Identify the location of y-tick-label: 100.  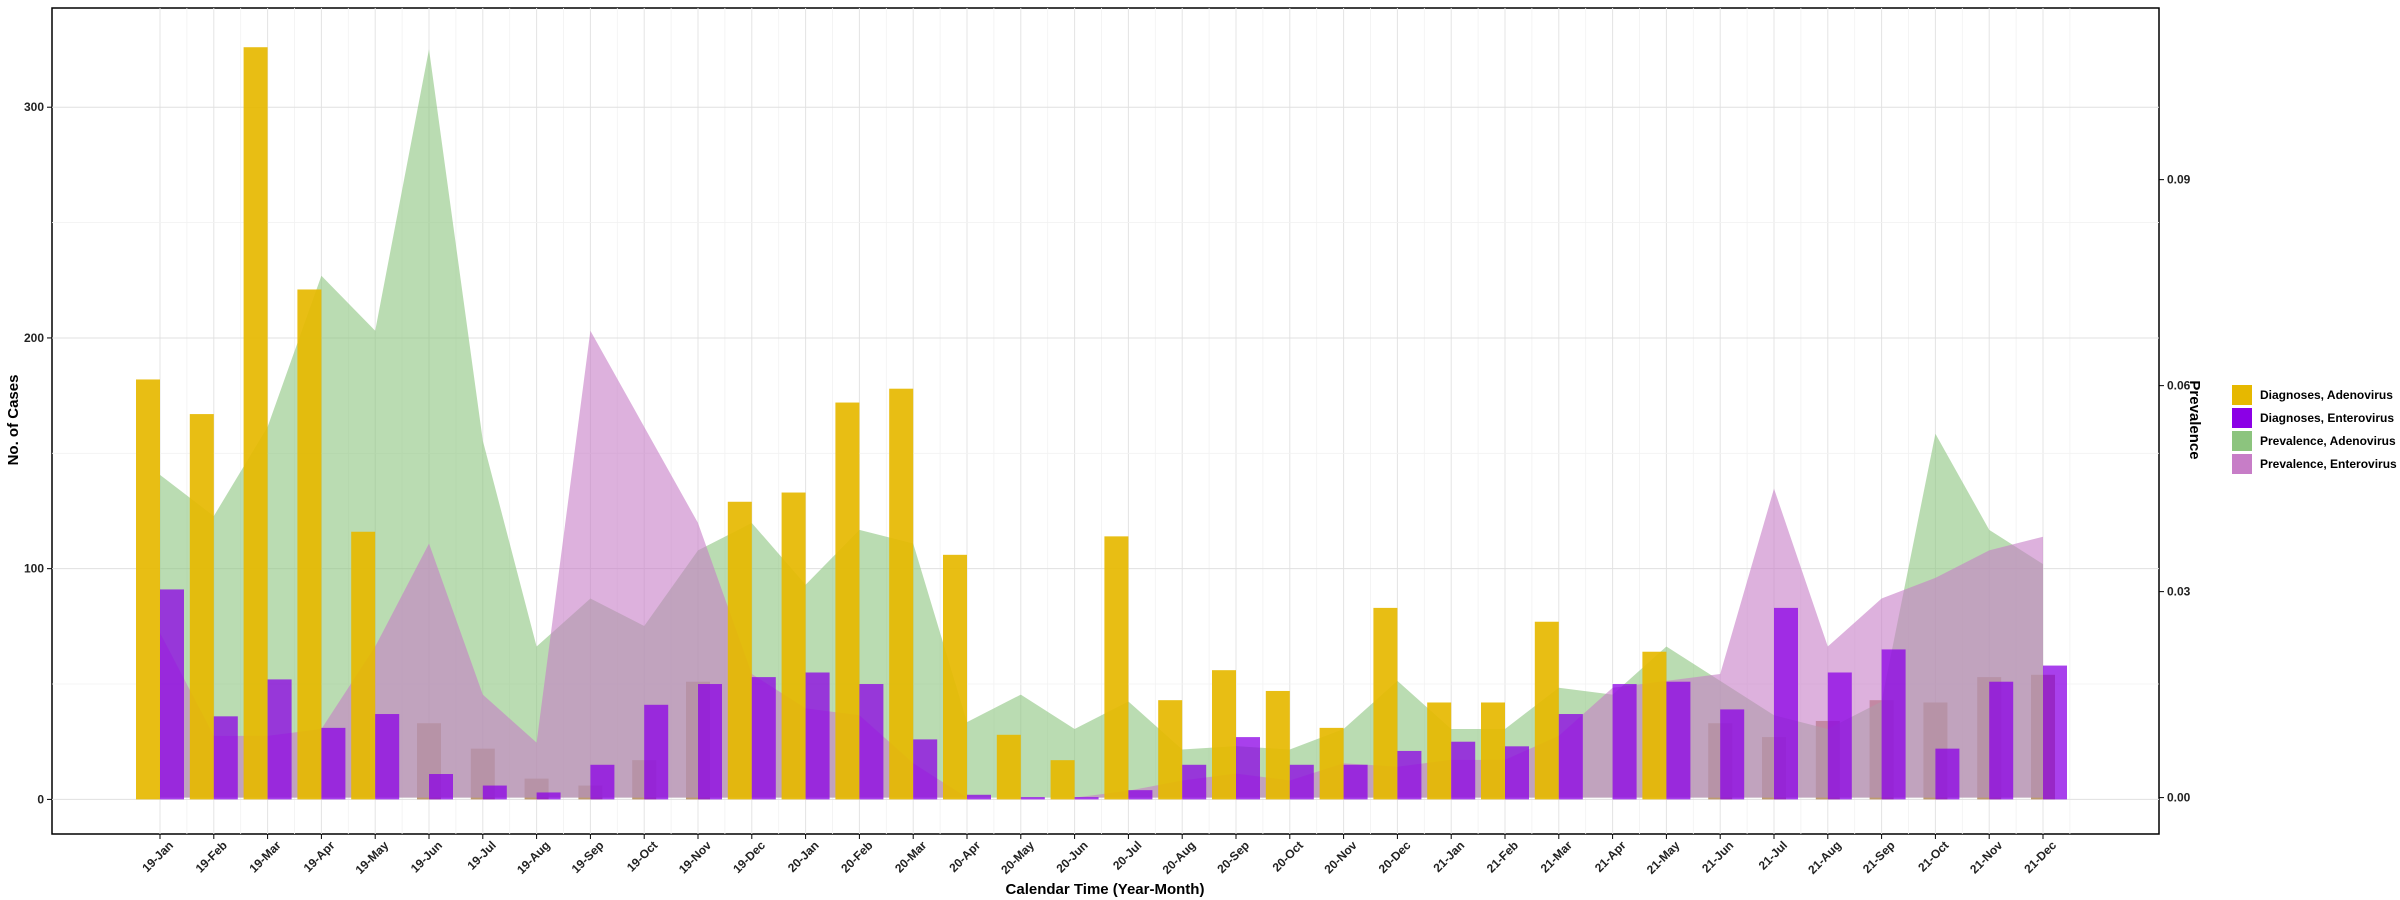
(34, 569).